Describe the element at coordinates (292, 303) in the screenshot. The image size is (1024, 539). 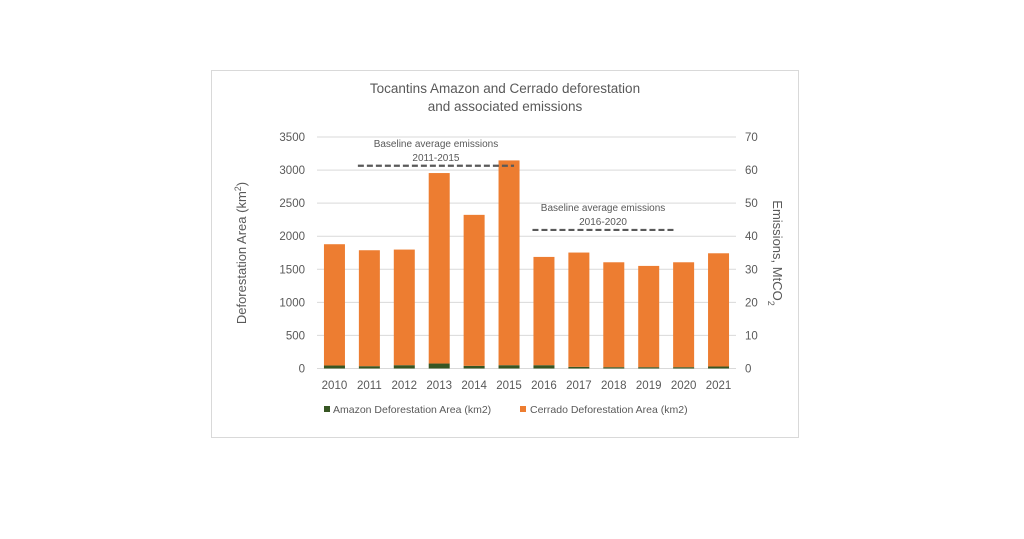
I see `y-tick-label: 1000` at that location.